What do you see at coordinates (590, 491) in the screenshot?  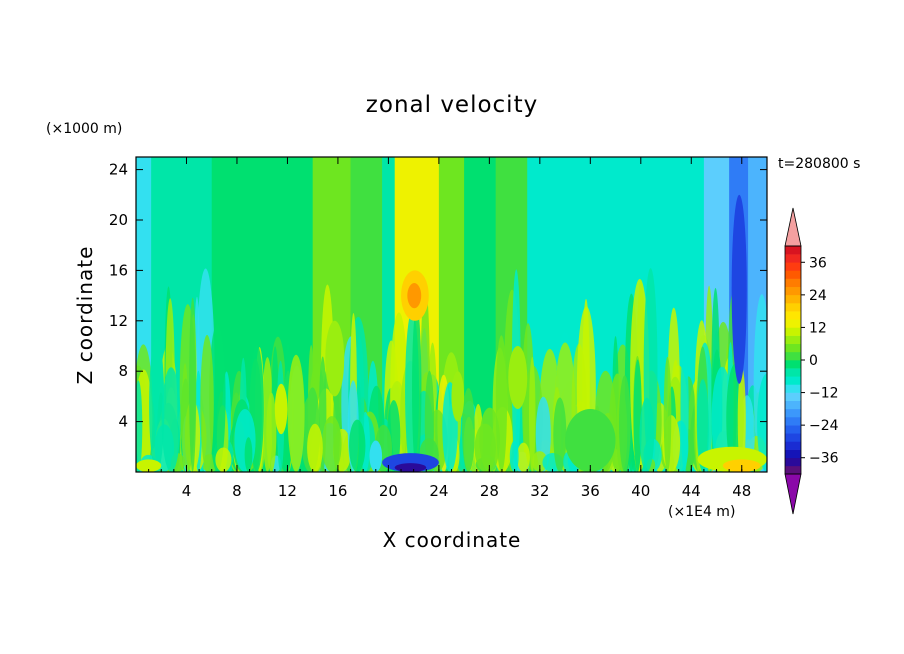 I see `x-tick-label: 36` at bounding box center [590, 491].